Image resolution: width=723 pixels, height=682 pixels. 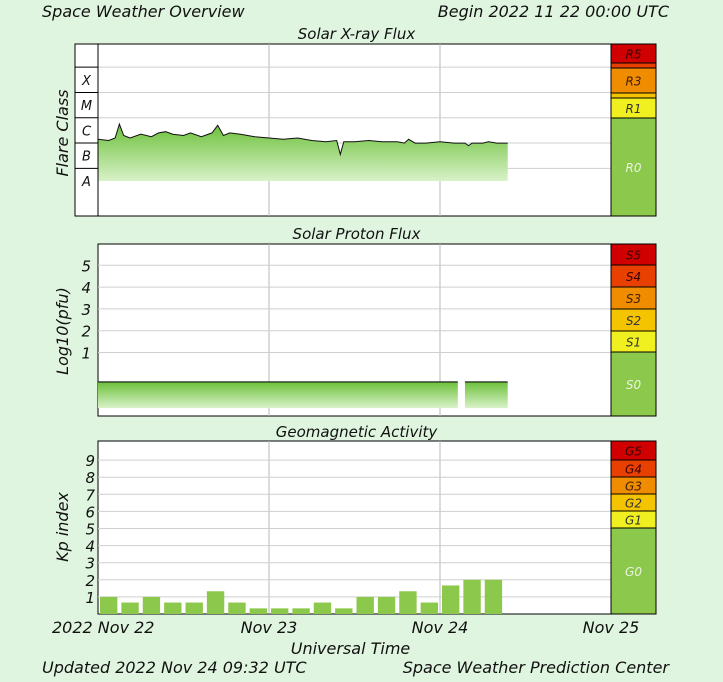 What do you see at coordinates (633, 521) in the screenshot?
I see `scale-label: G1` at bounding box center [633, 521].